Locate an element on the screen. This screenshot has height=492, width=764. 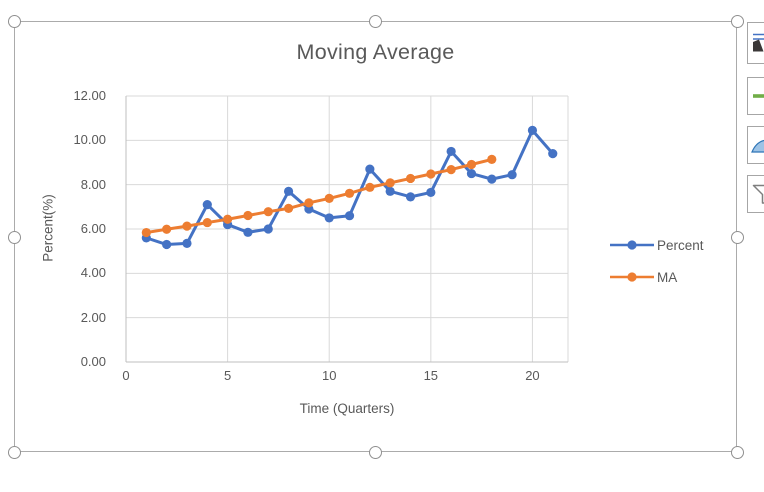
selection-handle-top-left is located at coordinates (14, 21).